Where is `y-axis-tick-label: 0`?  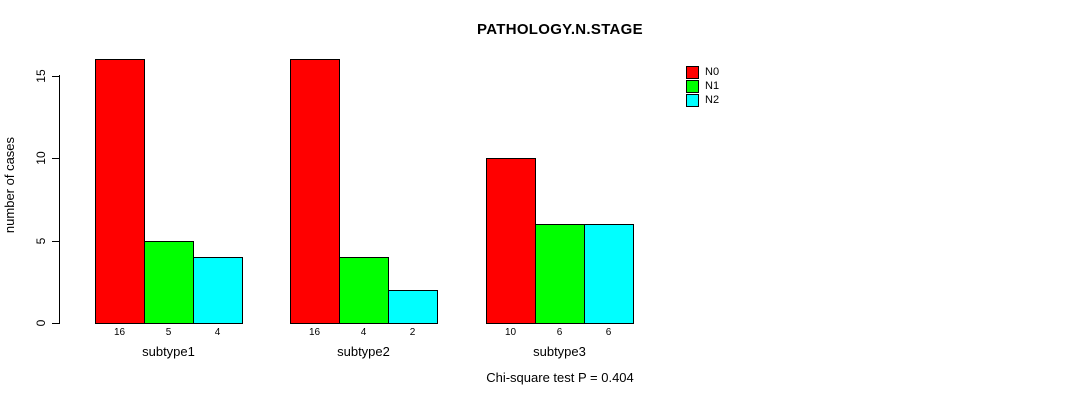 y-axis-tick-label: 0 is located at coordinates (41, 323).